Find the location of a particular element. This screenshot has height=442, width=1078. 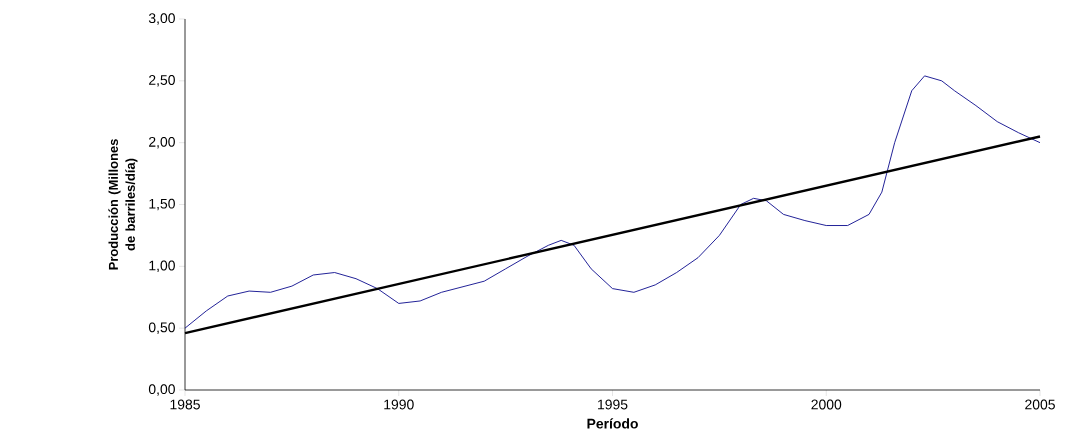

y-axis-title: Producción (Millones de barriles/día) is located at coordinates (123, 204).